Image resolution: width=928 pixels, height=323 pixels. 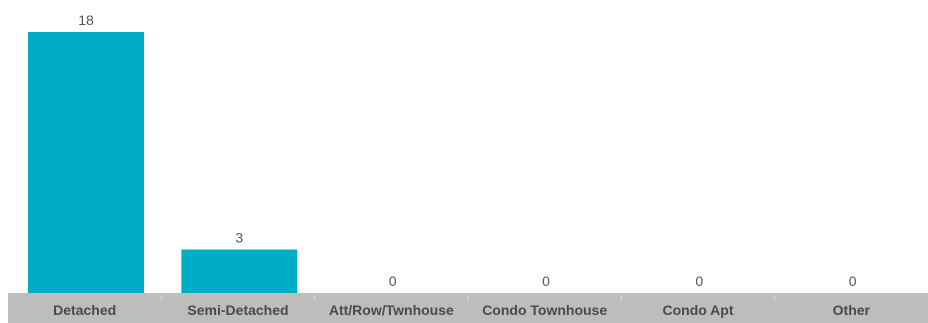 I want to click on category-label: Condo Apt, so click(x=697, y=310).